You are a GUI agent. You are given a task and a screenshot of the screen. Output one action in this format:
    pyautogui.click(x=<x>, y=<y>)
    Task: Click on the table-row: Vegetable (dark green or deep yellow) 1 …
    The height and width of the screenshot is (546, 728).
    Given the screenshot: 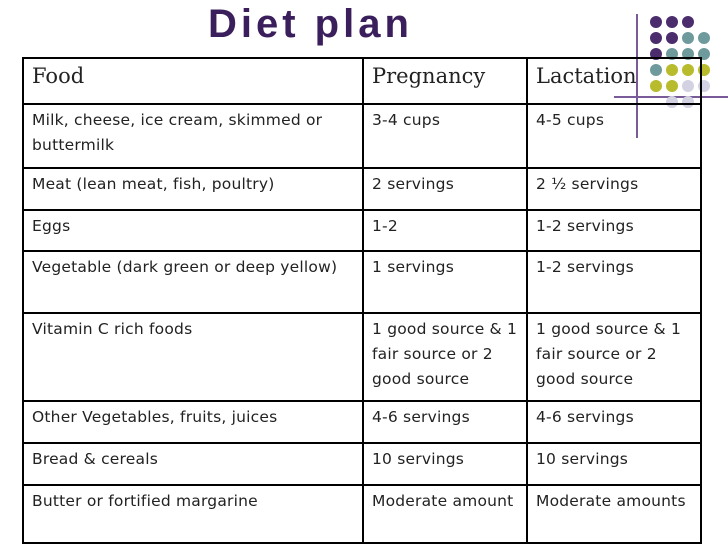 What is the action you would take?
    pyautogui.click(x=362, y=282)
    